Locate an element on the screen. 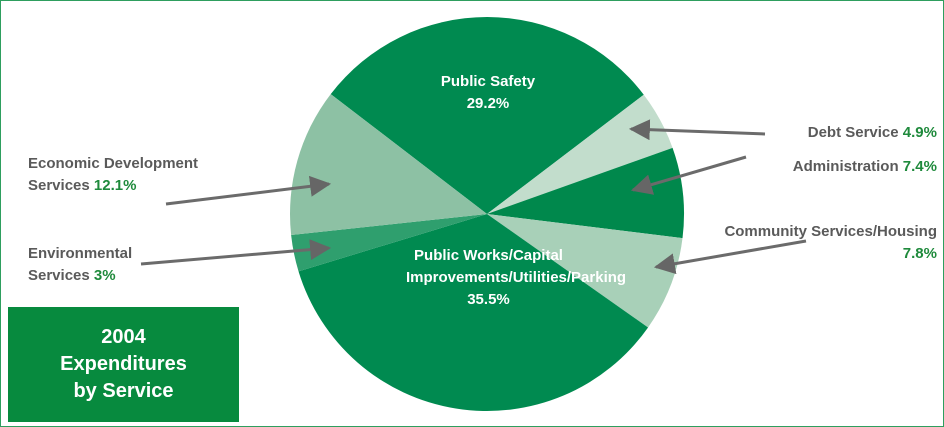 The height and width of the screenshot is (427, 944). chart-title: 2004 Expenditures by Service is located at coordinates (123, 364).